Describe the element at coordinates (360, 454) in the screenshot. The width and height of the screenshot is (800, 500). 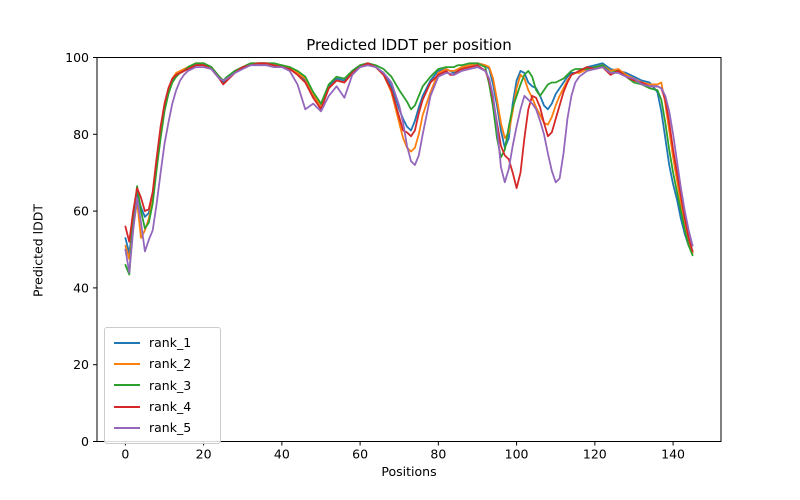
I see `x-tick-label: 60` at that location.